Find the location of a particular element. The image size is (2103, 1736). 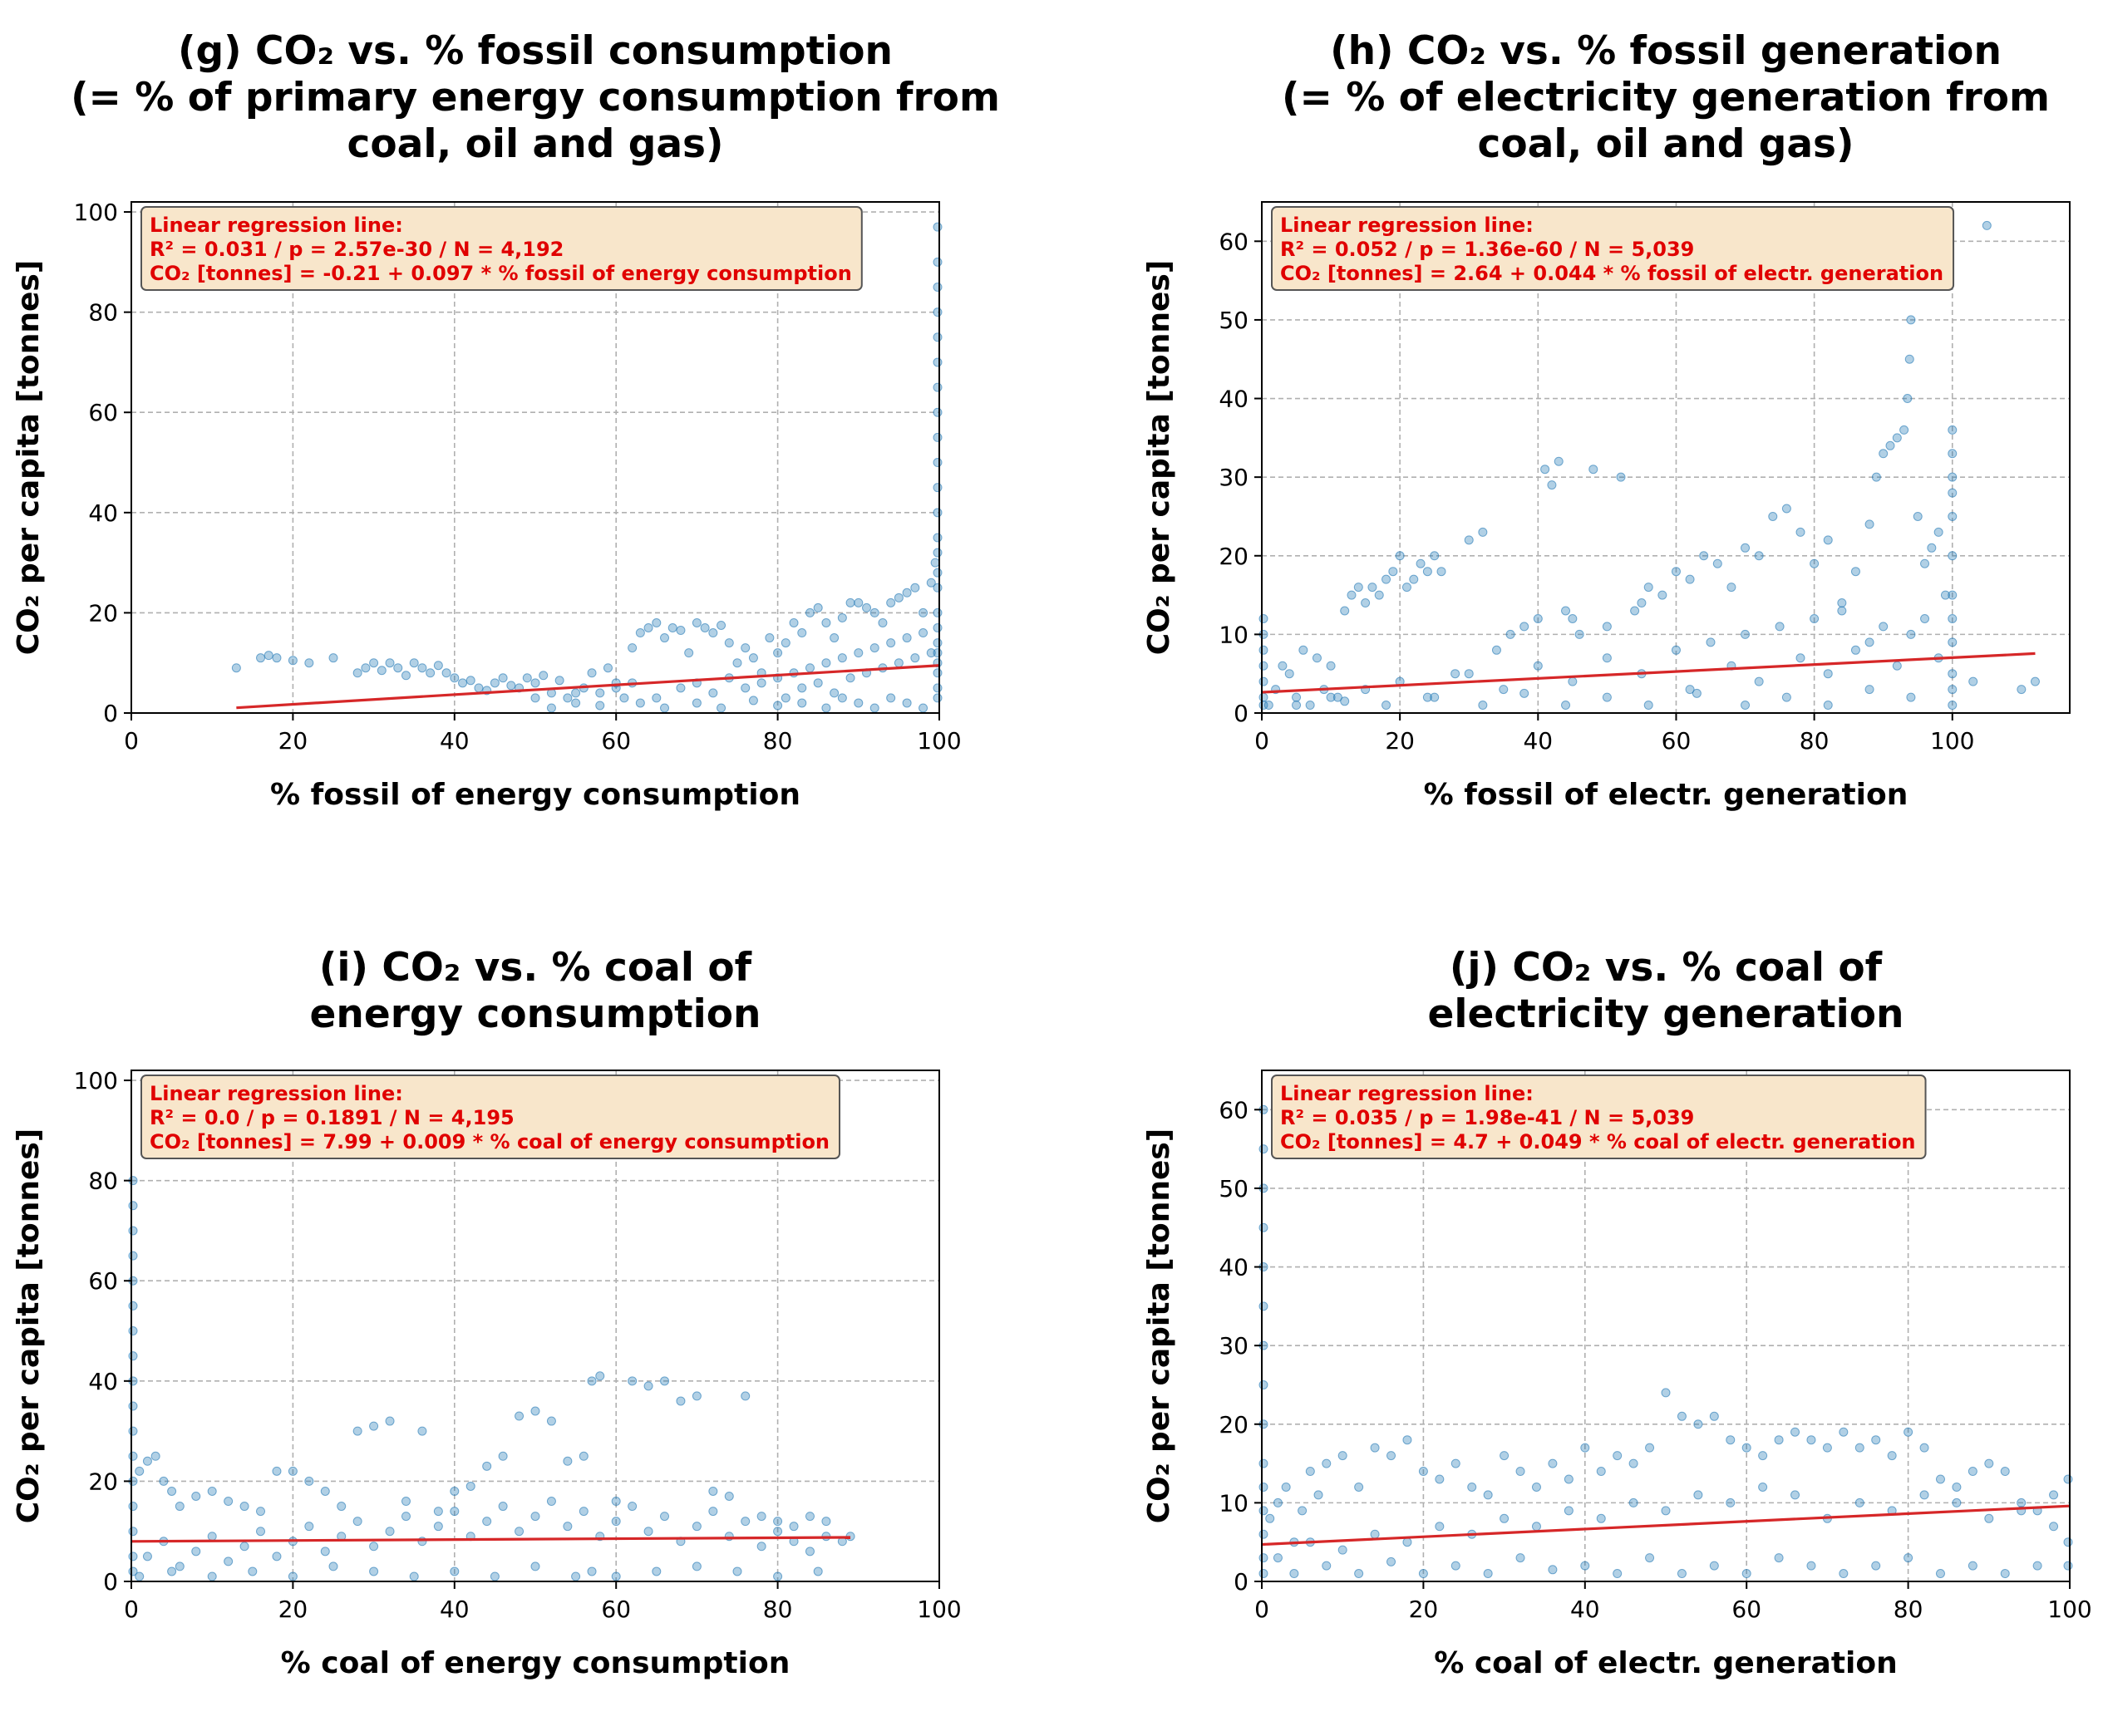

y-tick-label: 80 is located at coordinates (103, 313).